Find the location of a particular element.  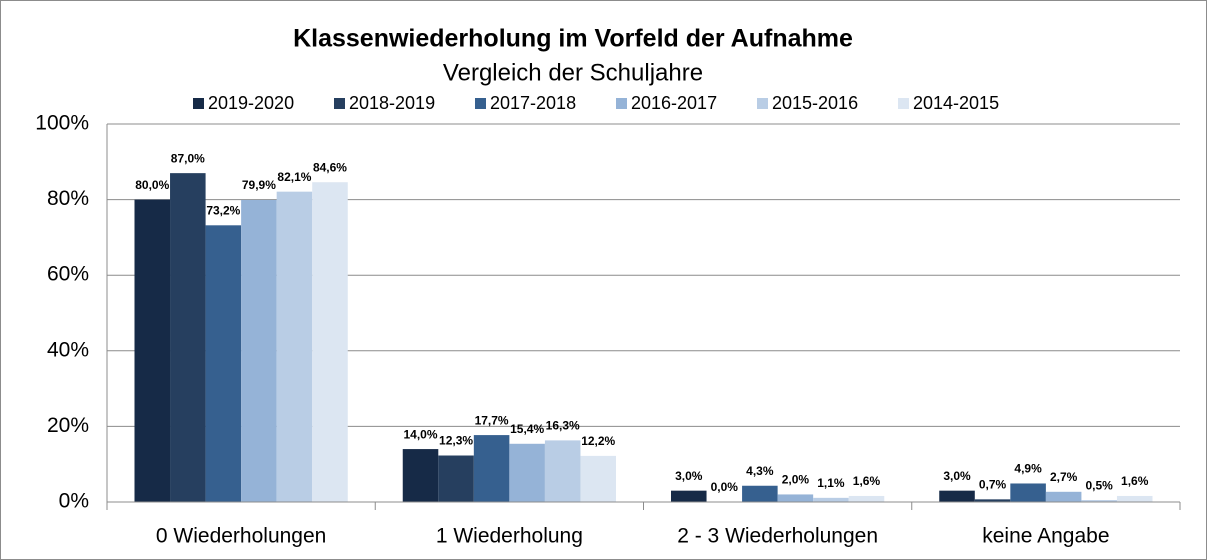

legend-label: 2014-2015 is located at coordinates (956, 103).